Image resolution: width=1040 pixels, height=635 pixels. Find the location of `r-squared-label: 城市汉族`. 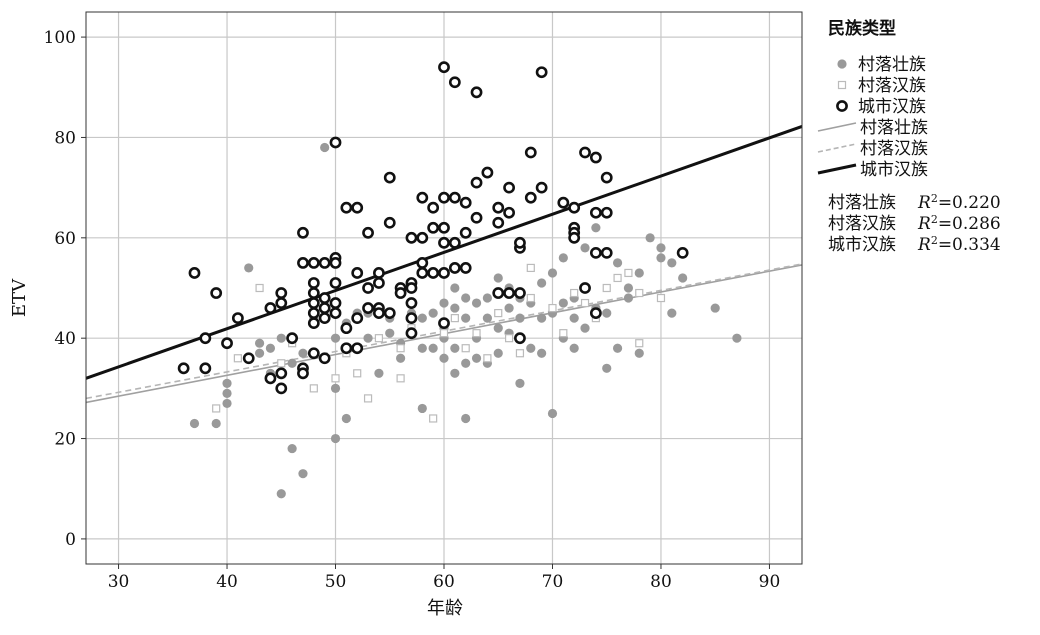

r-squared-label: 城市汉族 is located at coordinates (862, 245).